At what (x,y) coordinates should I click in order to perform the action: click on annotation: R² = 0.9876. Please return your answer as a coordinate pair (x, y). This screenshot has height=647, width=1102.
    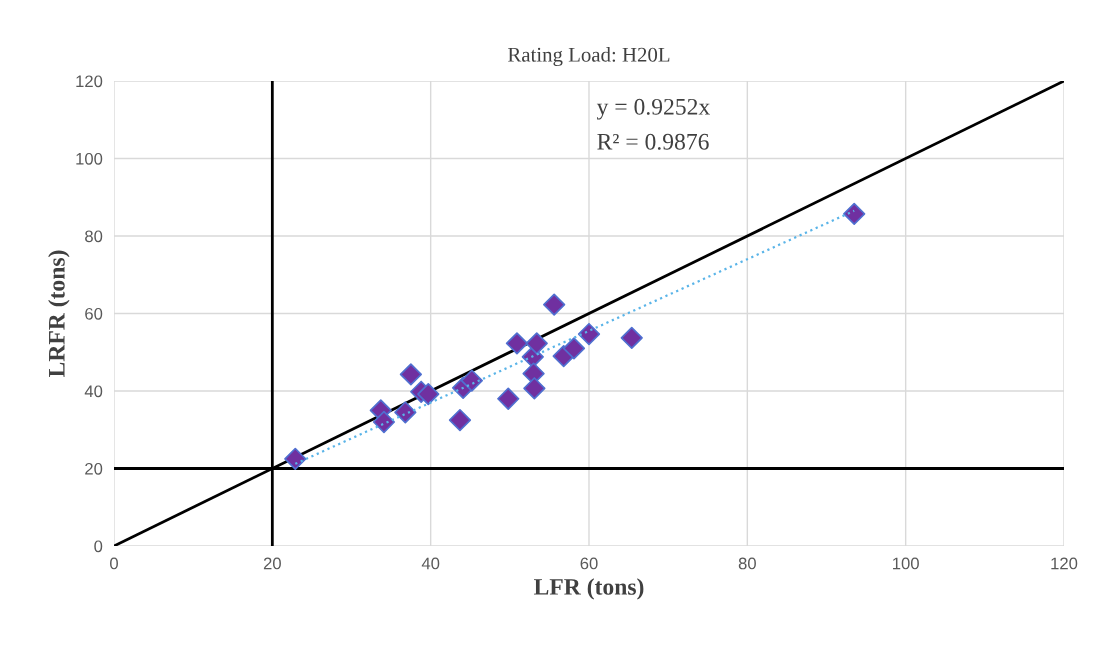
    Looking at the image, I should click on (653, 141).